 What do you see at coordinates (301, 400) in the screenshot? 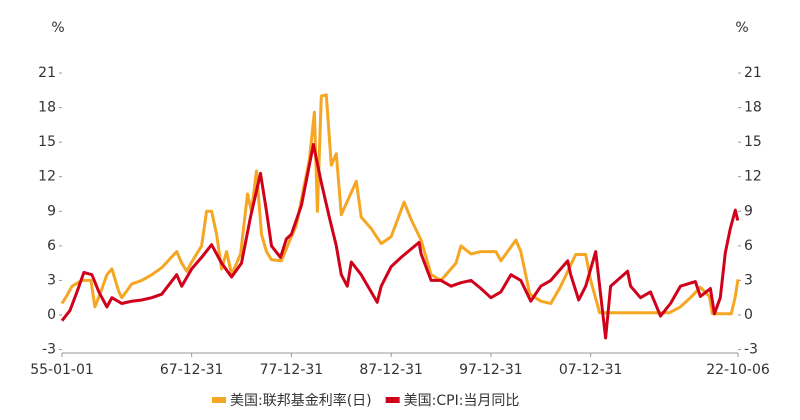
I see `legend-label: 美国:联邦基金利率(日)` at bounding box center [301, 400].